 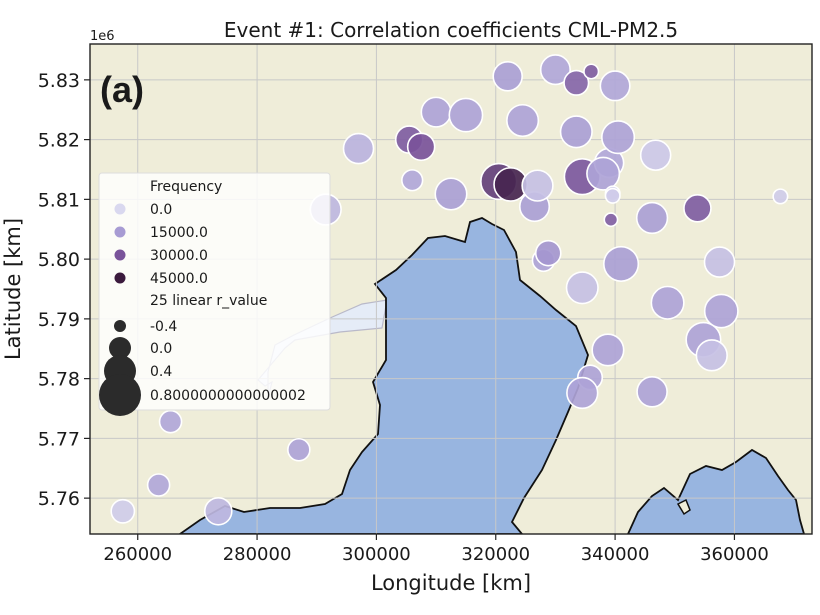 What do you see at coordinates (376, 554) in the screenshot?
I see `x-tick-label: 300000` at bounding box center [376, 554].